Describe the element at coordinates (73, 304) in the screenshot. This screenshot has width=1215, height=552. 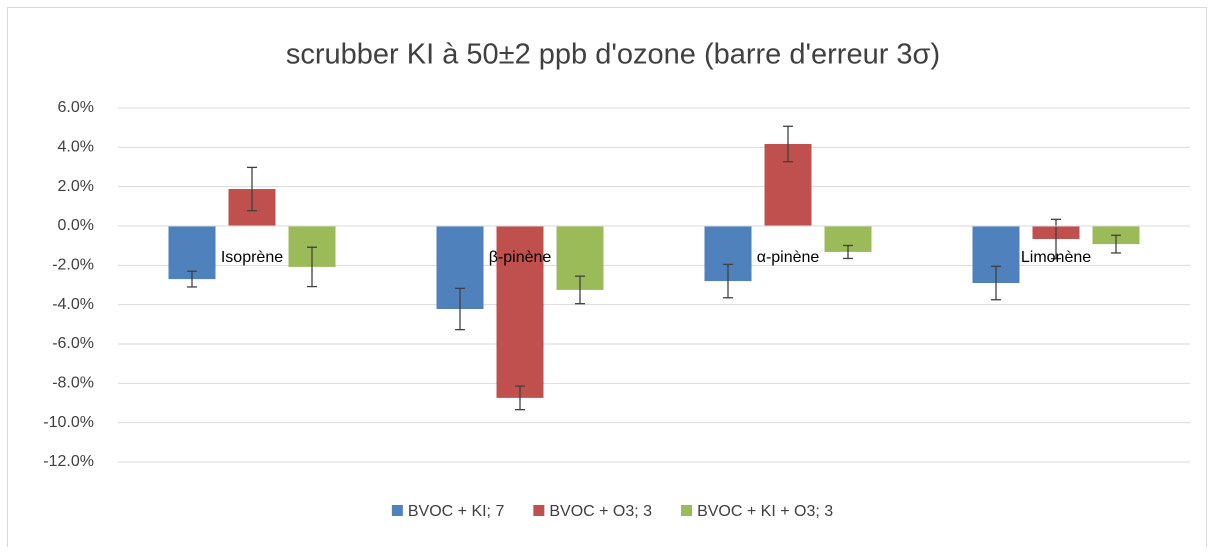
I see `y-tick-label: -4.0%` at that location.